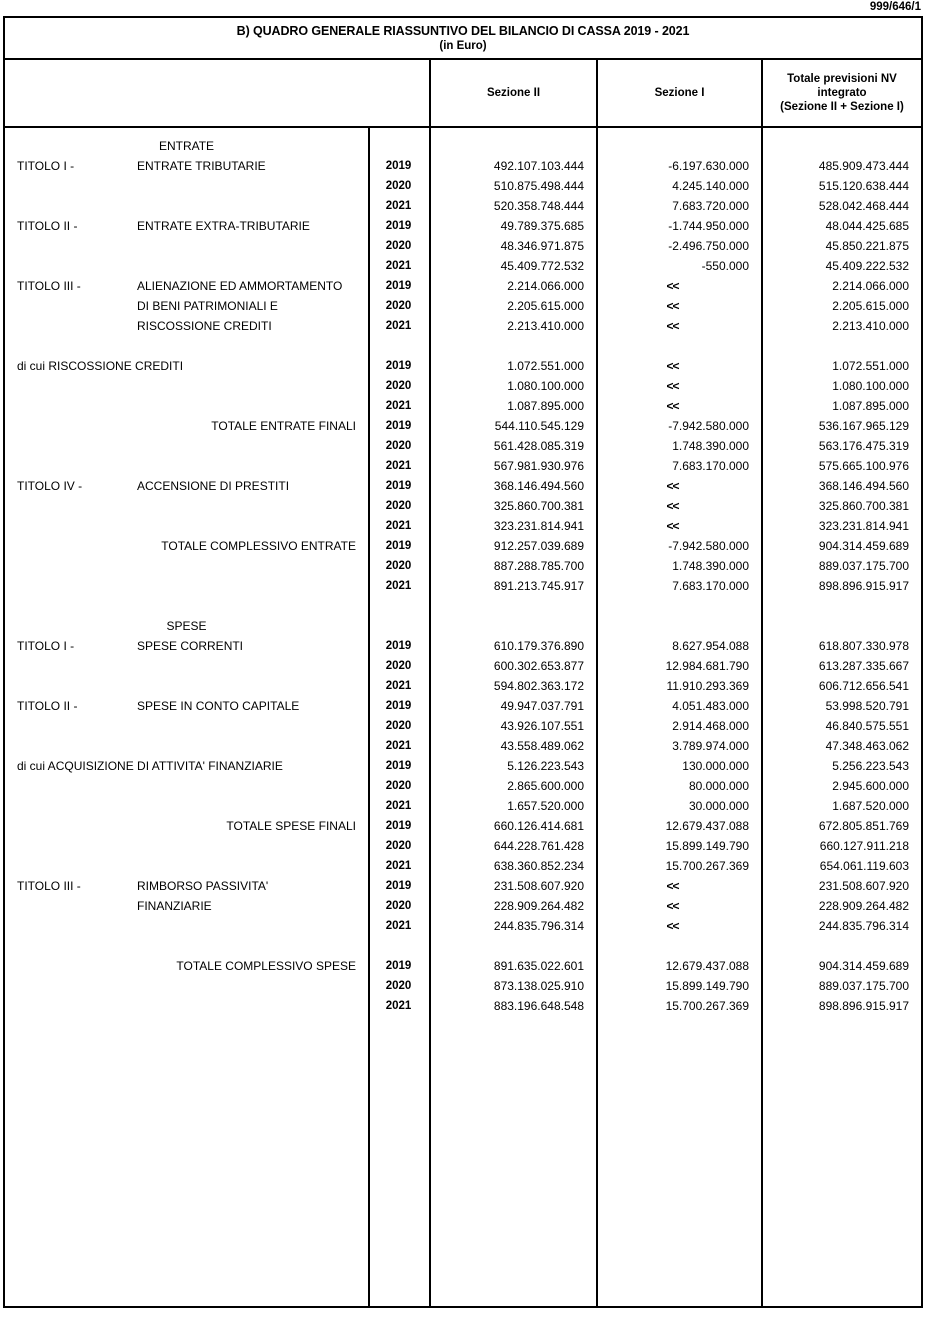 The image size is (927, 1317). I want to click on value-totale: 660.127.911.218, so click(864, 846).